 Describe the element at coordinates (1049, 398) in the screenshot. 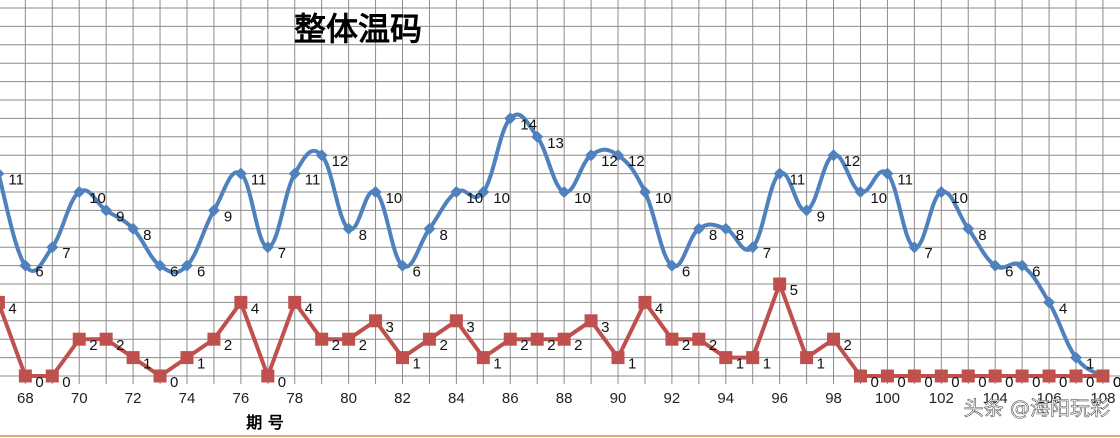

I see `x-tick-label: 106` at that location.